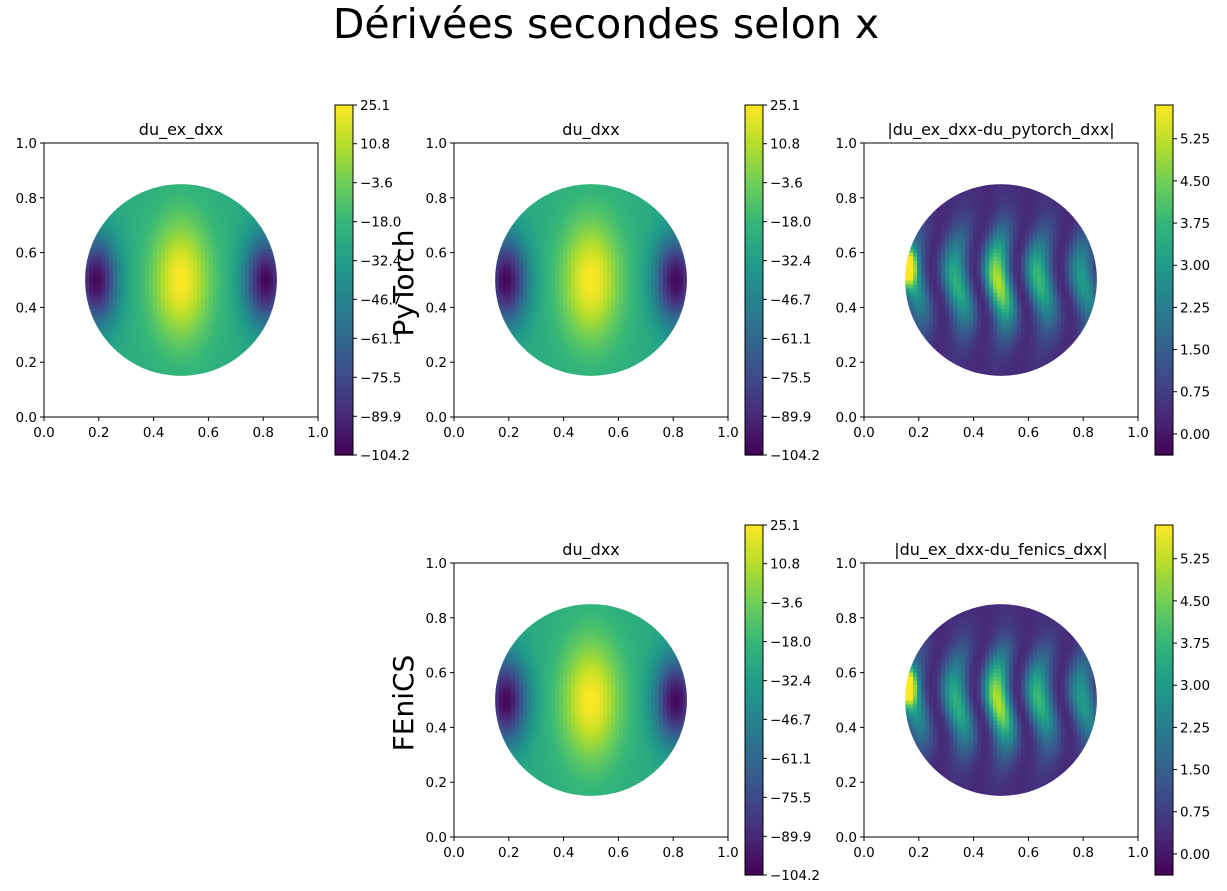  I want to click on x-tick-label: 0.8, so click(262, 433).